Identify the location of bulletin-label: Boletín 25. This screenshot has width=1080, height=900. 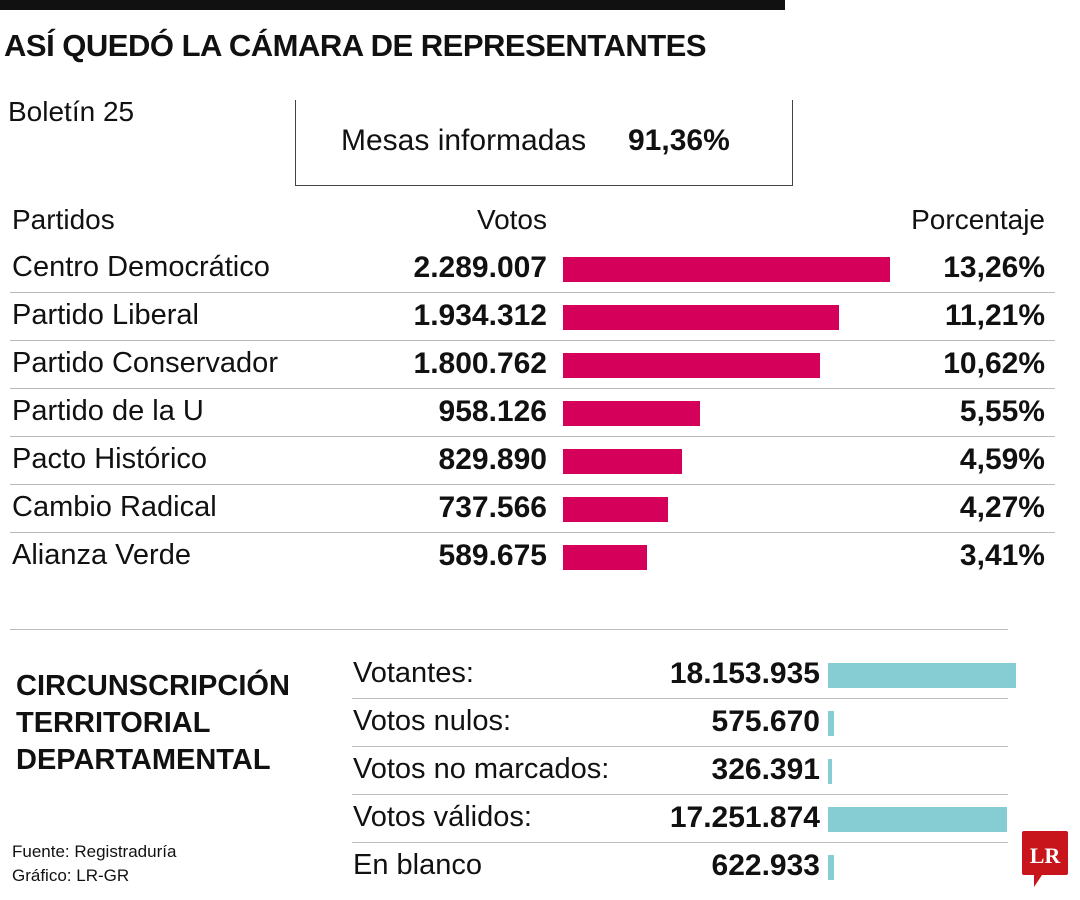
(71, 111).